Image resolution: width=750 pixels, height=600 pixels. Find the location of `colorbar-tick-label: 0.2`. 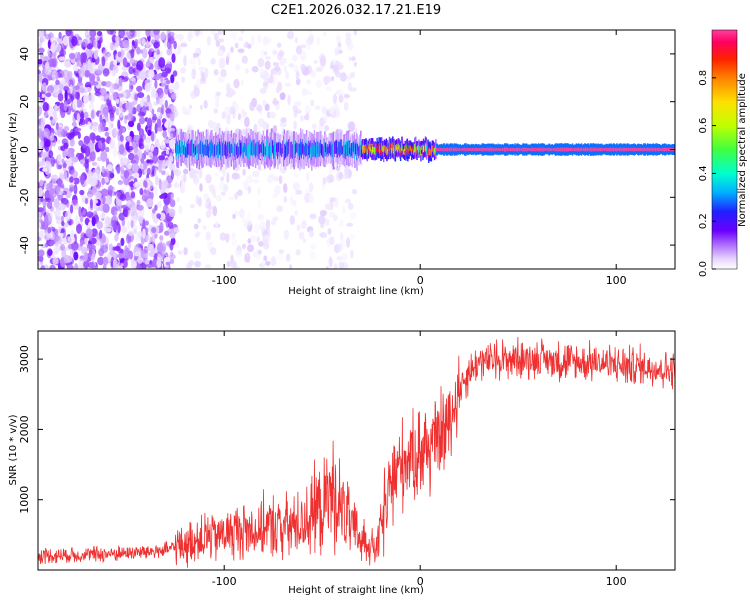

colorbar-tick-label: 0.2 is located at coordinates (703, 221).